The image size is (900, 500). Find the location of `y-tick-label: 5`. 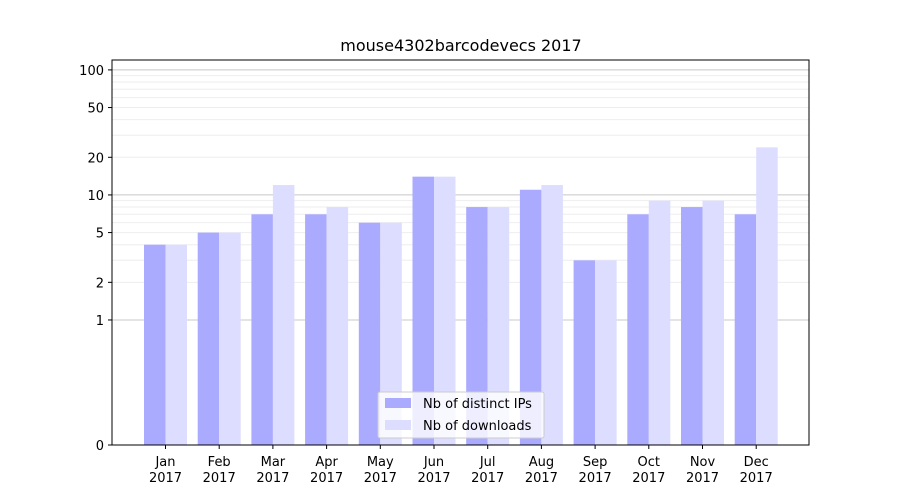

y-tick-label: 5 is located at coordinates (100, 234).